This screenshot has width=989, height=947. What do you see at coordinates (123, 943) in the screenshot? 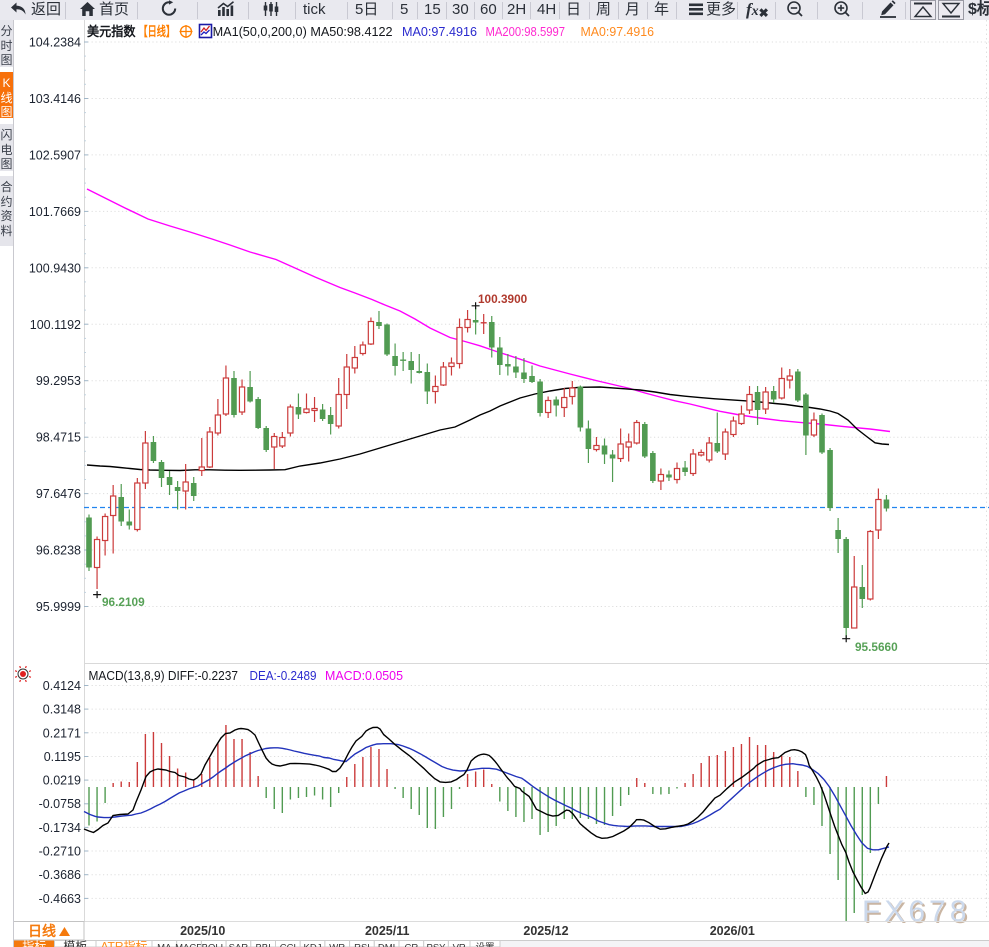
I see `svg-text: ATR指标` at bounding box center [123, 943].